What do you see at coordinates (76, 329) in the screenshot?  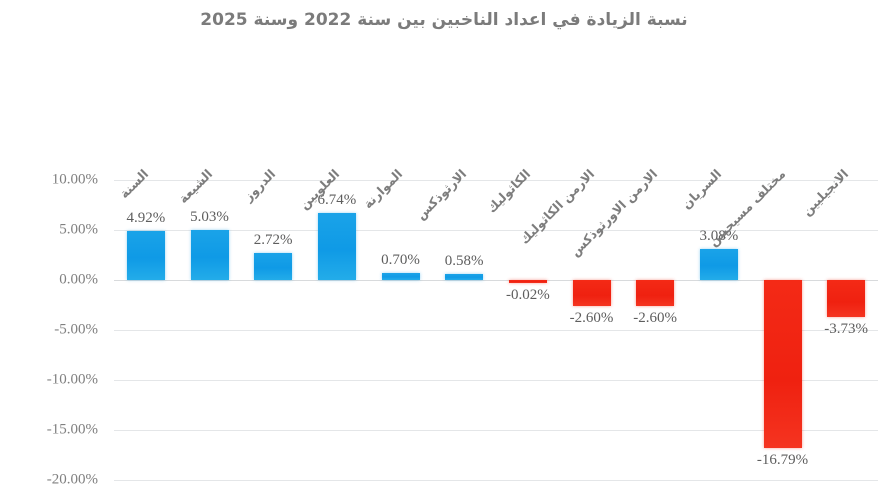 I see `y-axis-tick-label: -5.00%` at bounding box center [76, 329].